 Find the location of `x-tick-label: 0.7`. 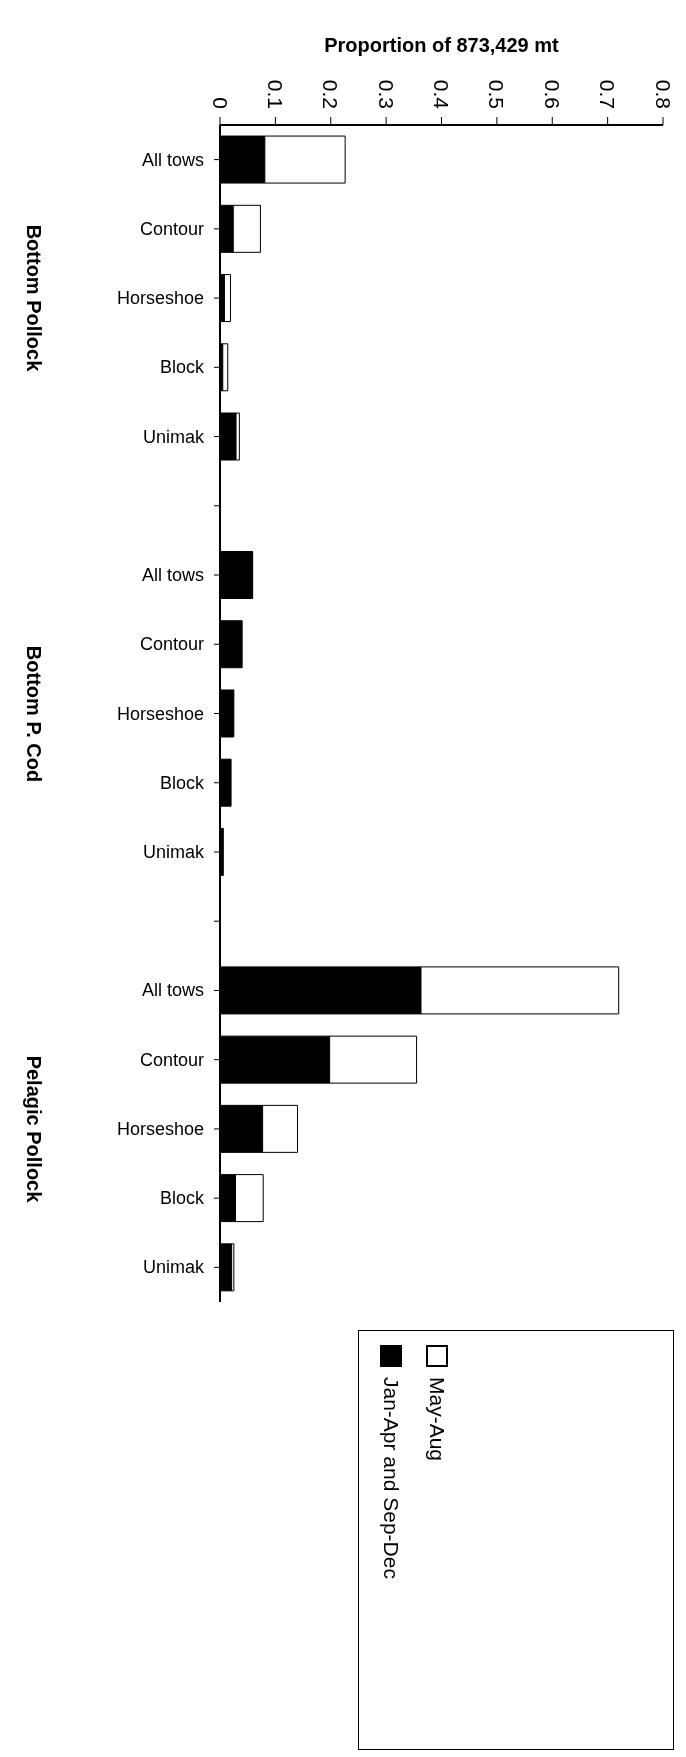

x-tick-label: 0.7 is located at coordinates (608, 94).